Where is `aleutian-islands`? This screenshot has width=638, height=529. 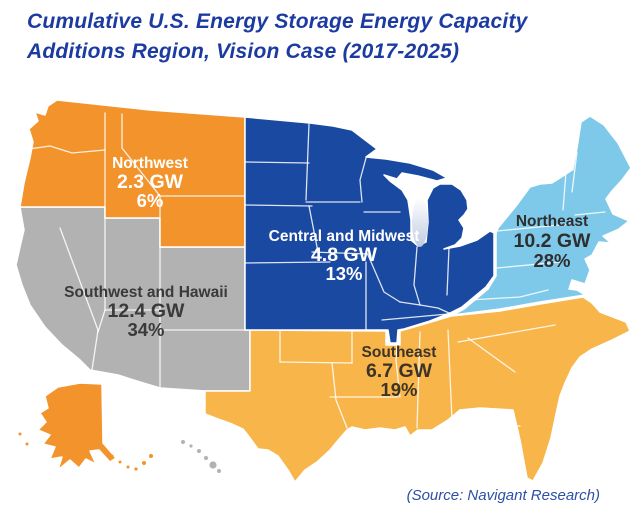 aleutian-islands is located at coordinates (85, 451).